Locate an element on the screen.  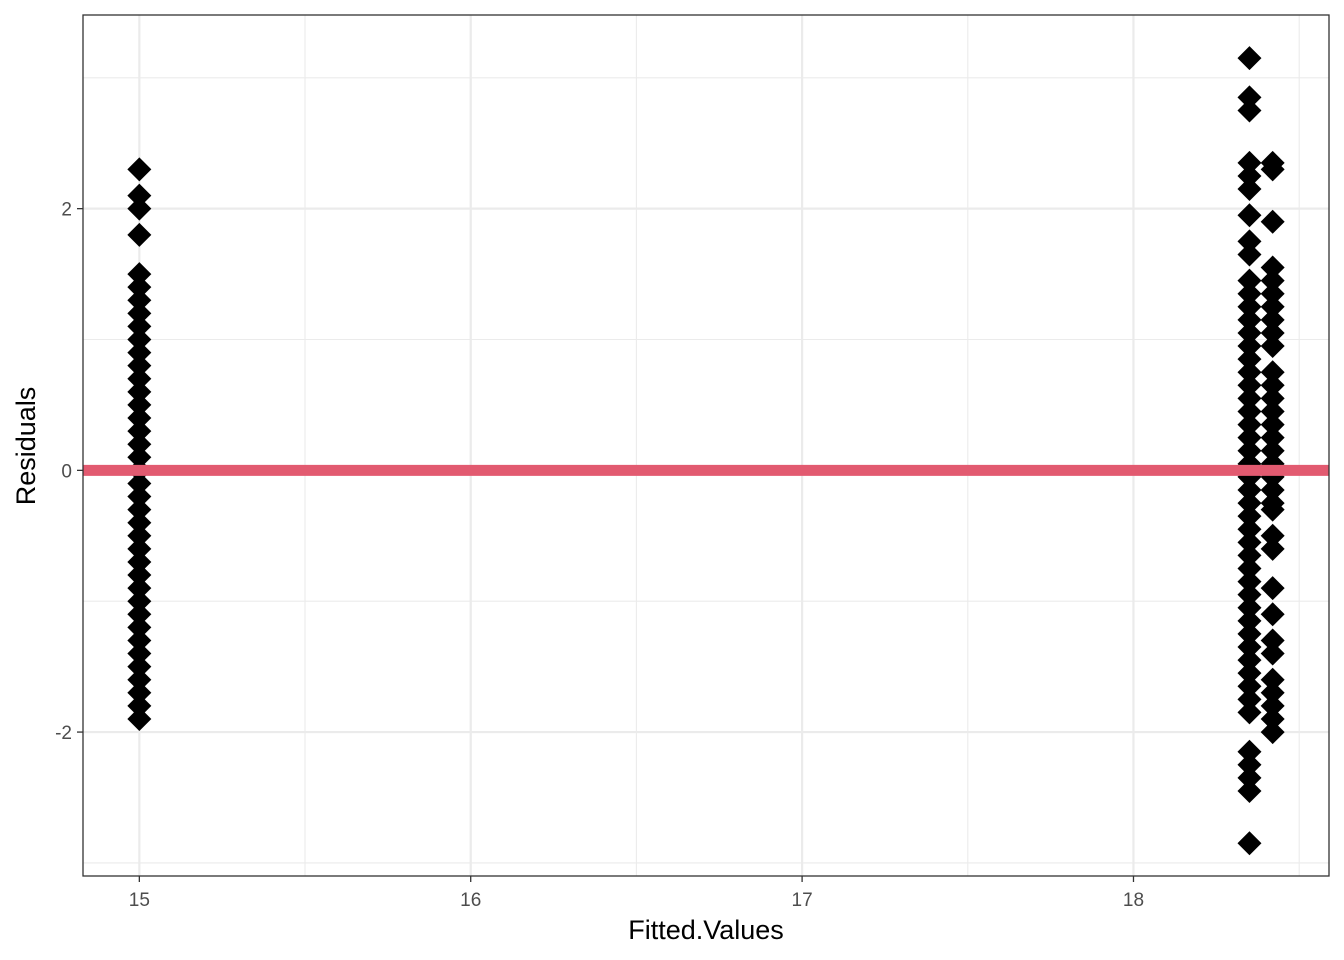
x-axis-ticks: 15 16 17 18 is located at coordinates (636, 893).